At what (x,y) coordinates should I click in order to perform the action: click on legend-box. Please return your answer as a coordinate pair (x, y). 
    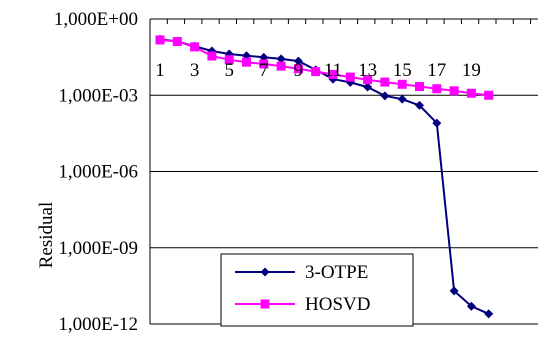
    Looking at the image, I should click on (317, 290).